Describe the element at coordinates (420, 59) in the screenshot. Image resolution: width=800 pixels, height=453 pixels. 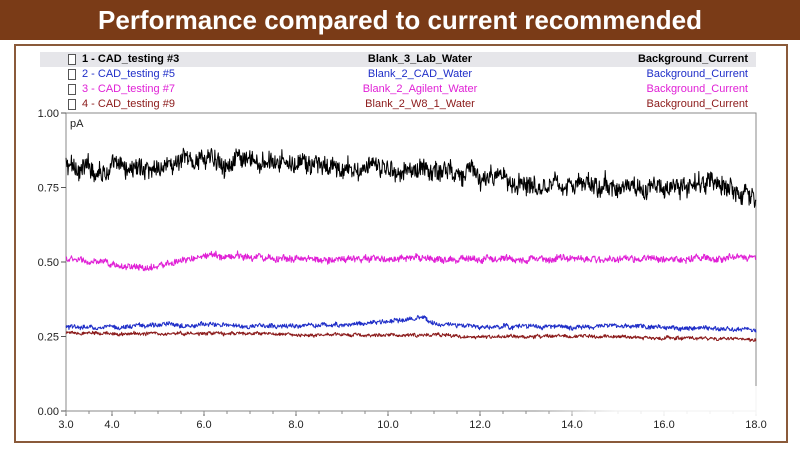
I see `legend-sample-name: Blank_3_Lab_Water` at that location.